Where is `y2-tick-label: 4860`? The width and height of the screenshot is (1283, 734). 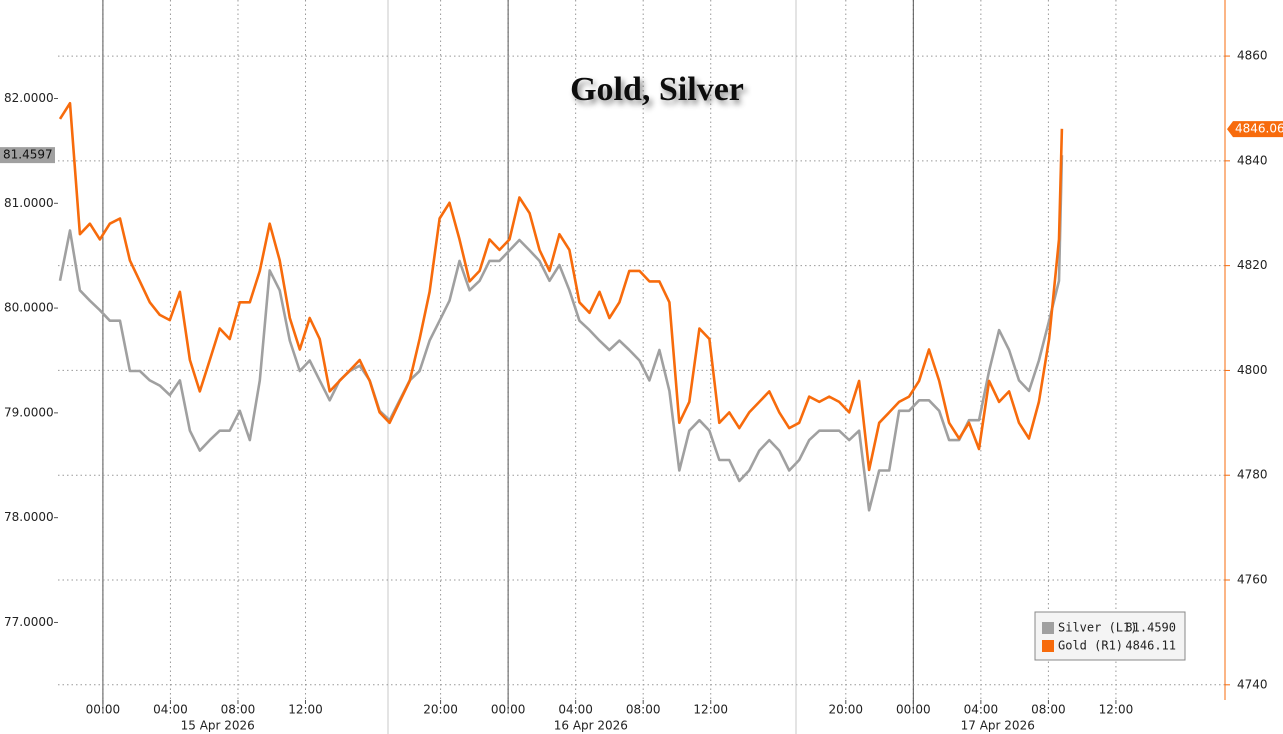 y2-tick-label: 4860 is located at coordinates (1252, 56).